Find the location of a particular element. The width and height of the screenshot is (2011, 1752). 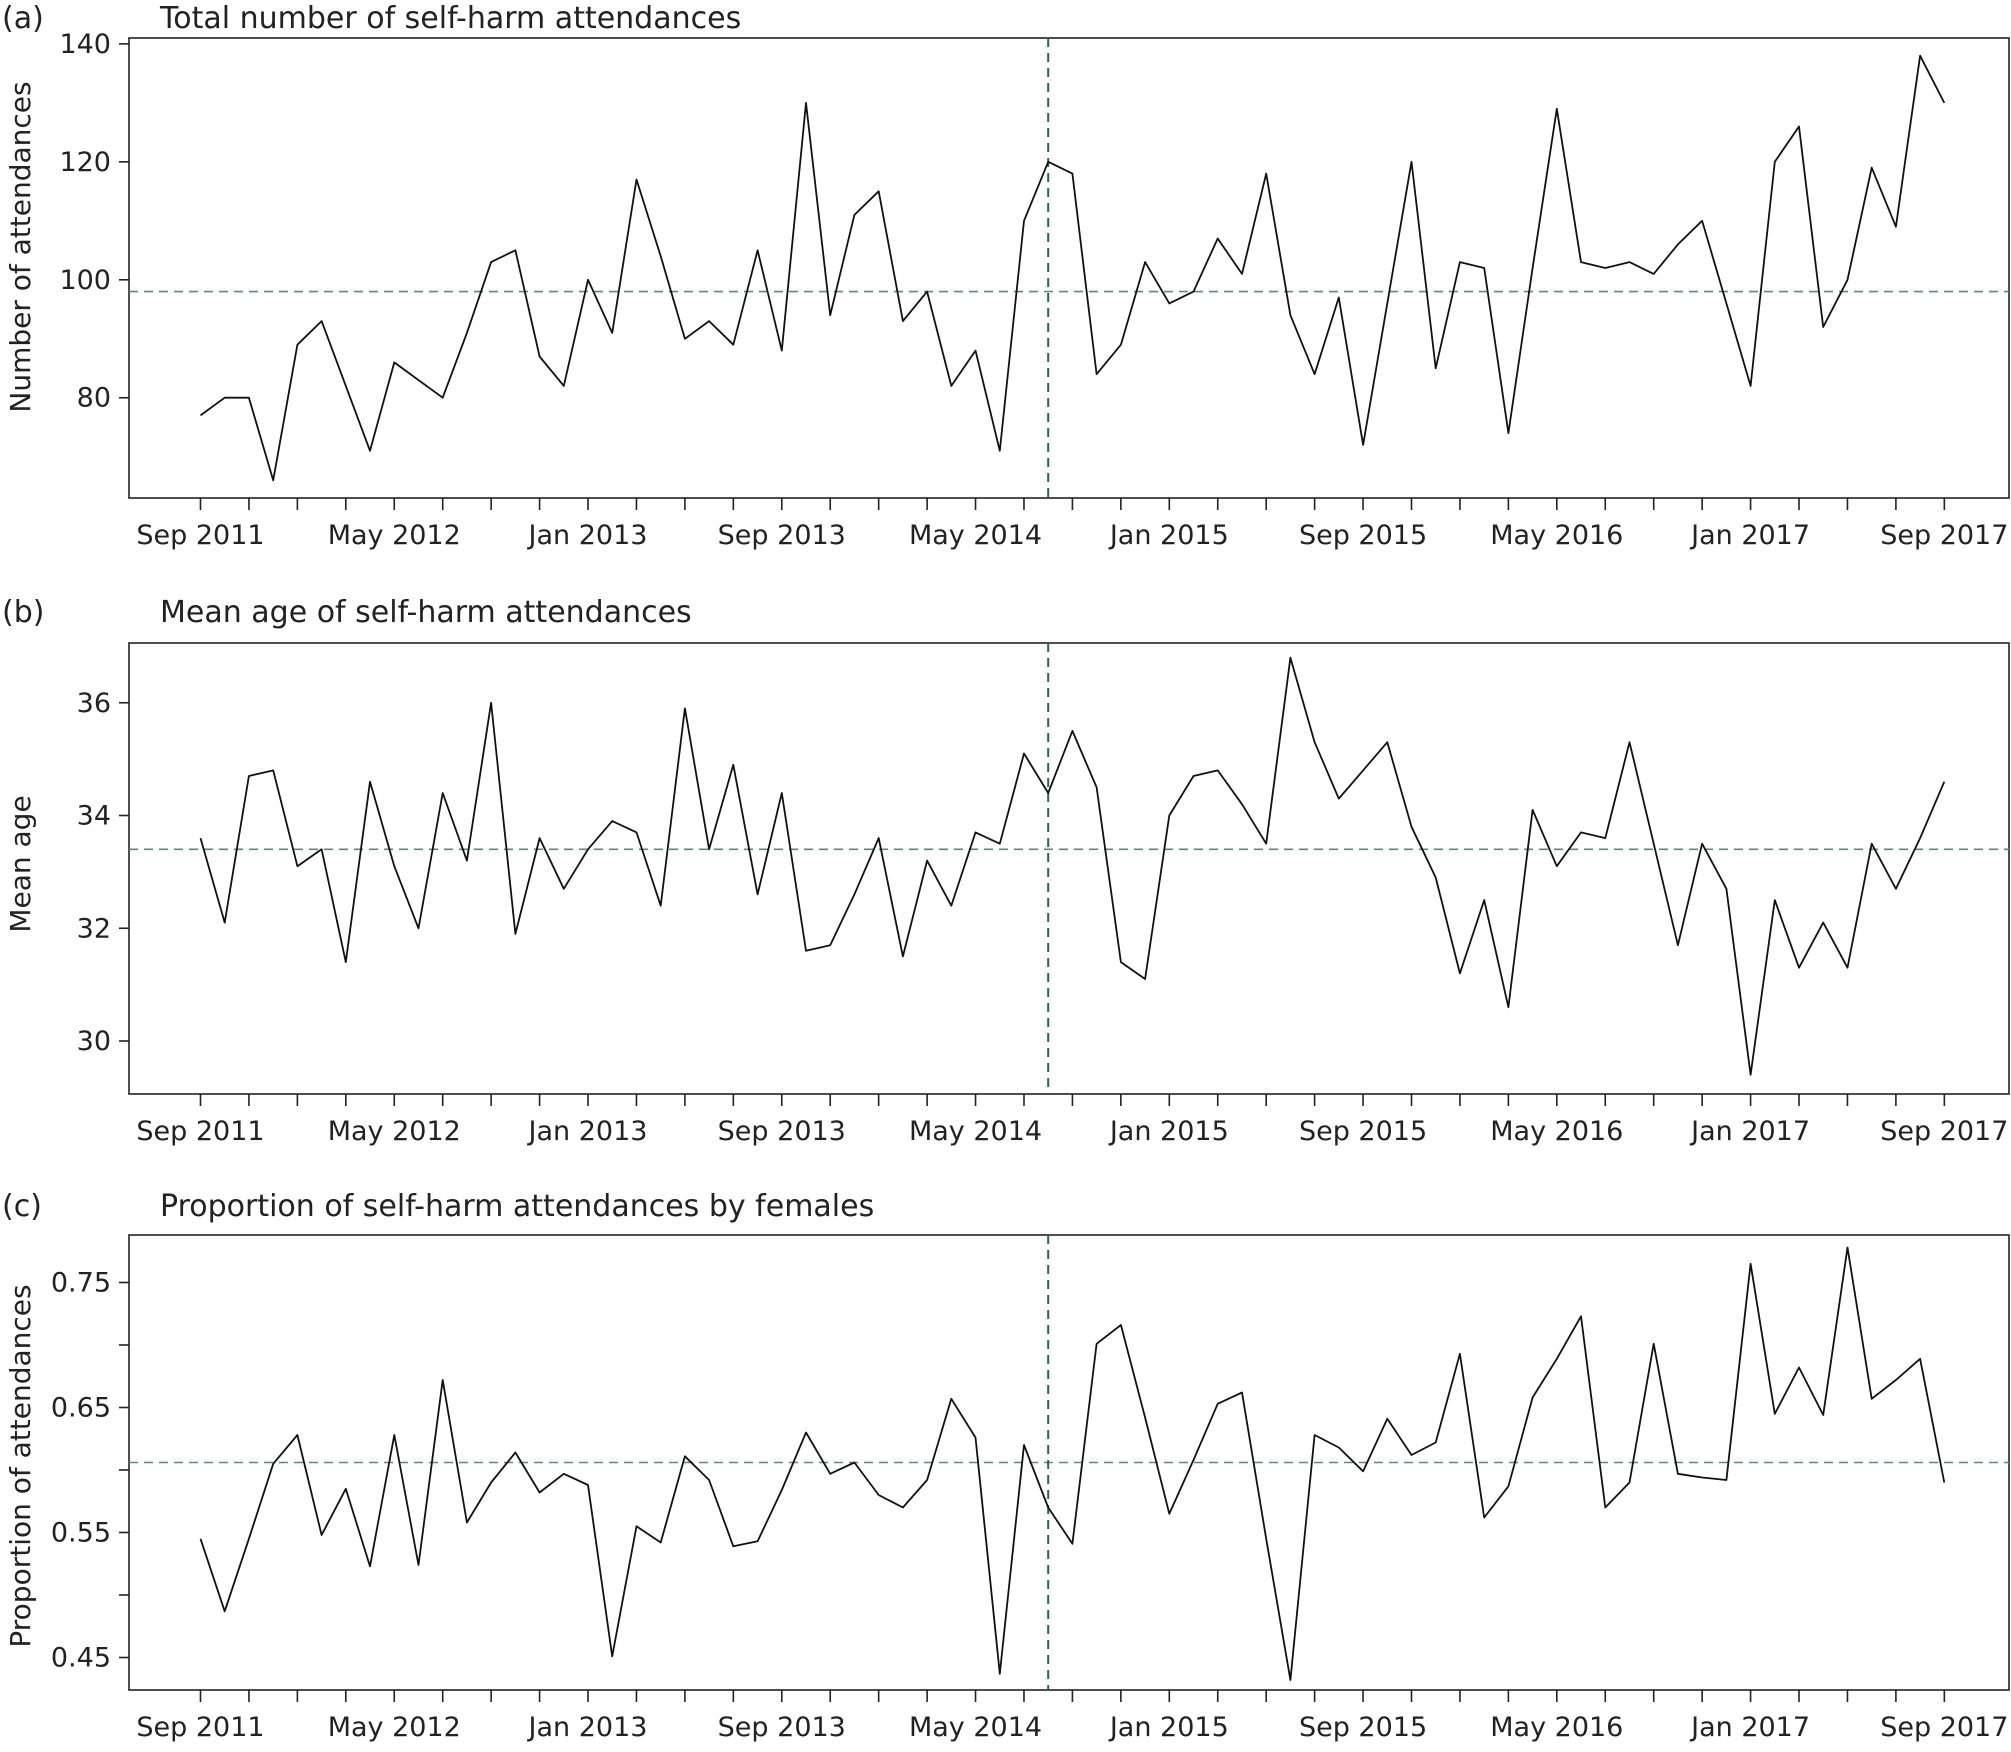

y-tick-label: 140 is located at coordinates (85, 44).